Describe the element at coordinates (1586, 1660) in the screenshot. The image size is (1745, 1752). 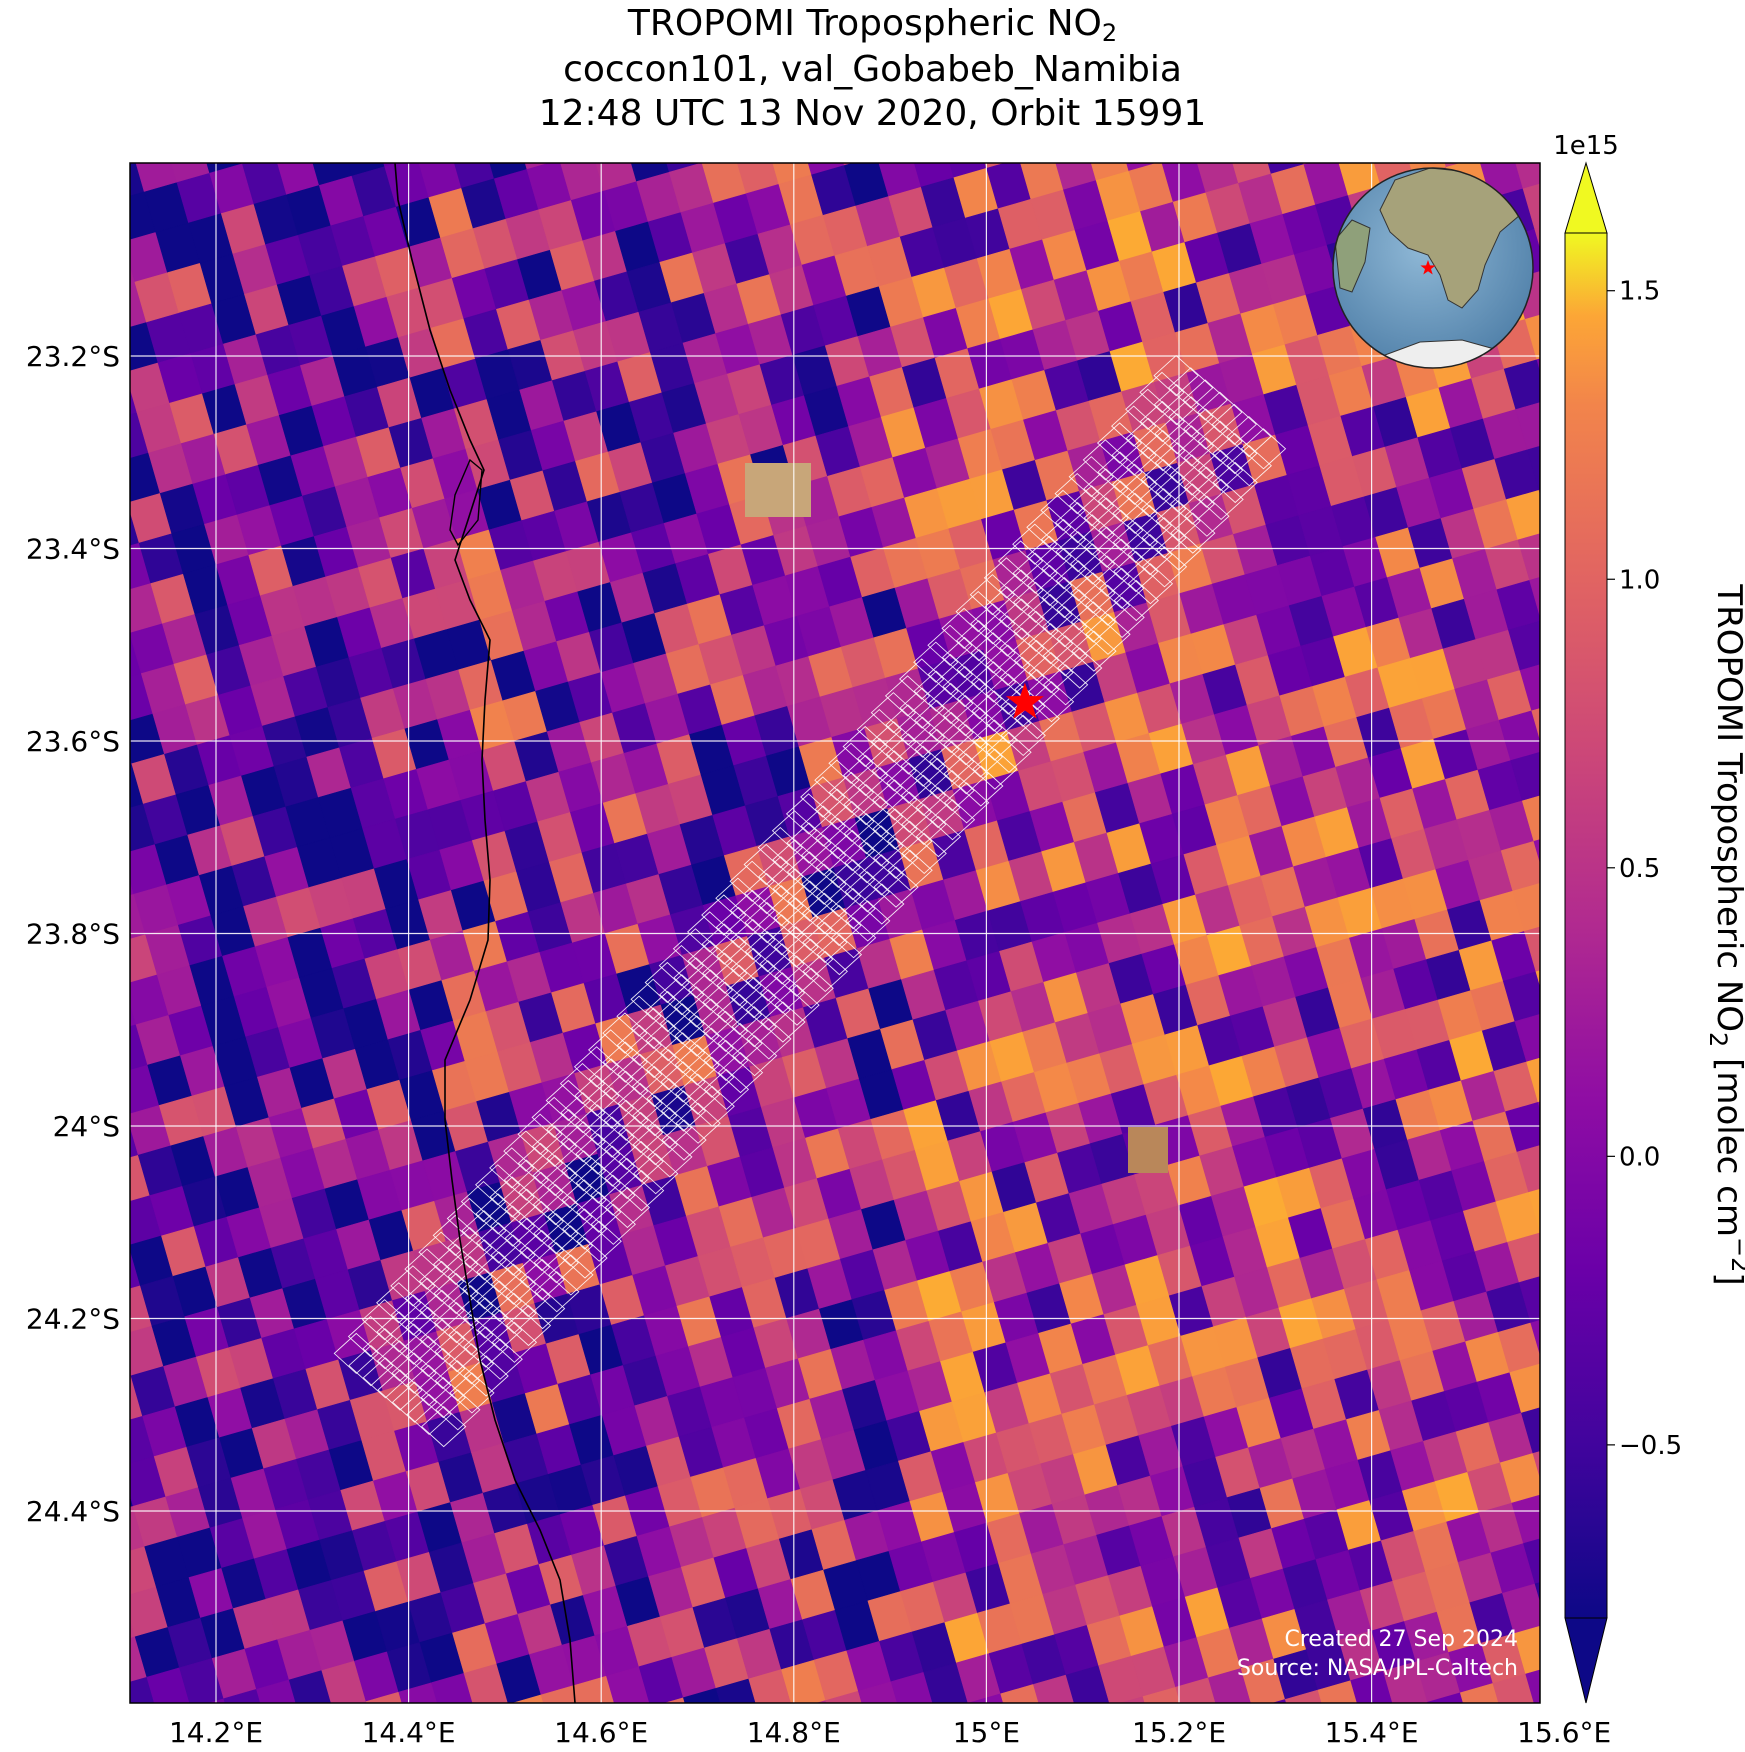
I see `colorbar-extend-min` at that location.